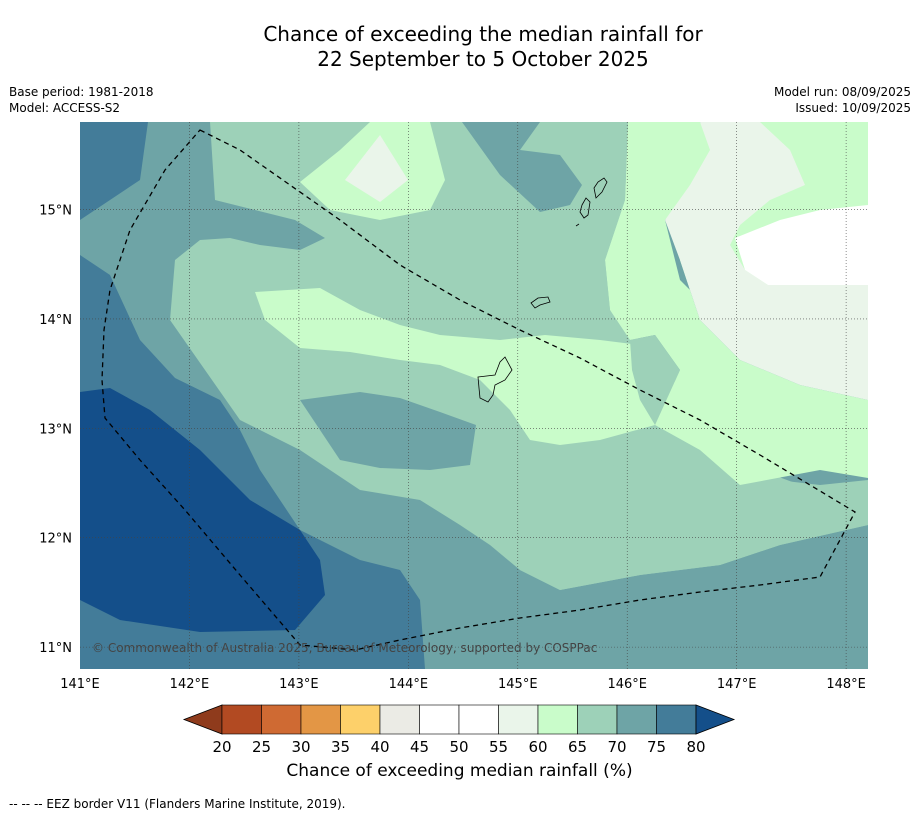 Image resolution: width=919 pixels, height=816 pixels. I want to click on rota-island, so click(540, 302).